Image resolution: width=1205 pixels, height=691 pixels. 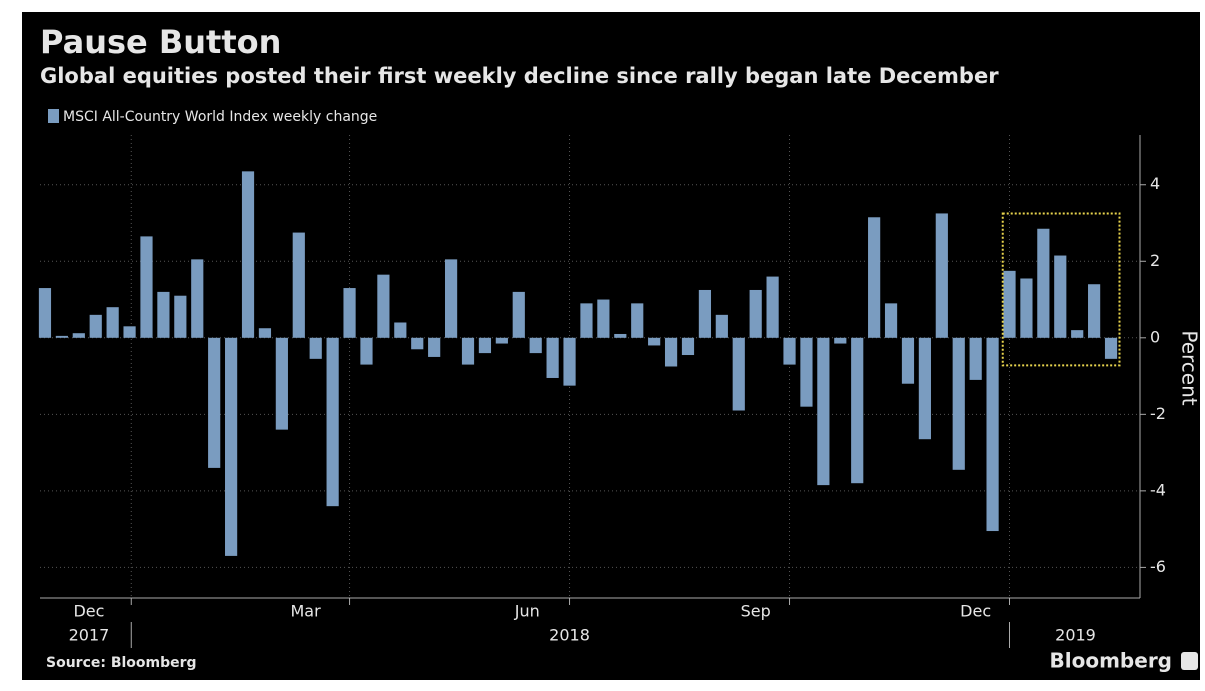 What do you see at coordinates (1158, 413) in the screenshot?
I see `y-tick-label: -2` at bounding box center [1158, 413].